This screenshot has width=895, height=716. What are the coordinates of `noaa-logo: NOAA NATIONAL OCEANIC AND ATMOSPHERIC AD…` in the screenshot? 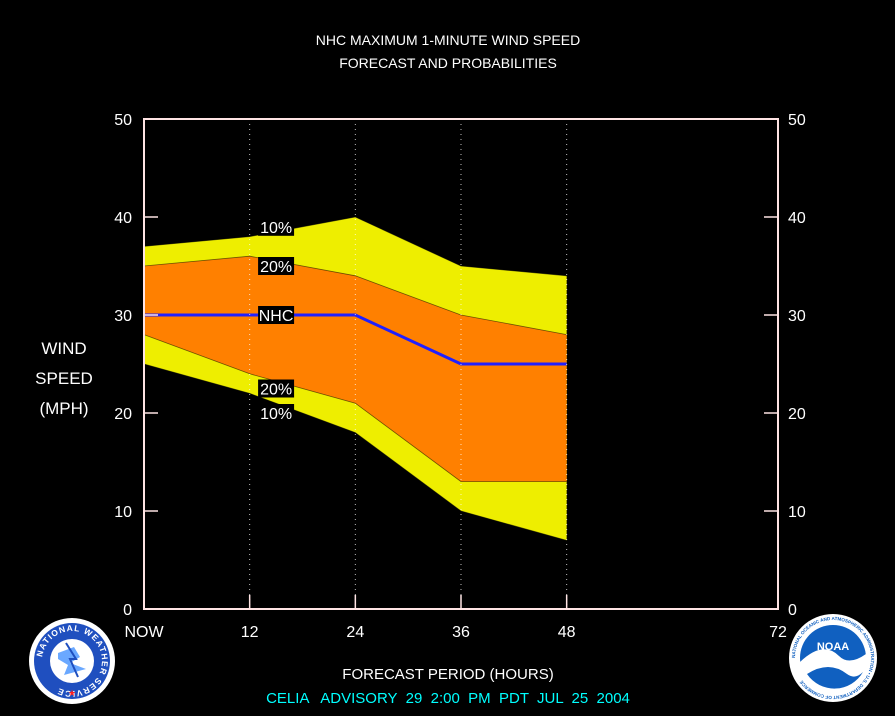 It's located at (833, 658).